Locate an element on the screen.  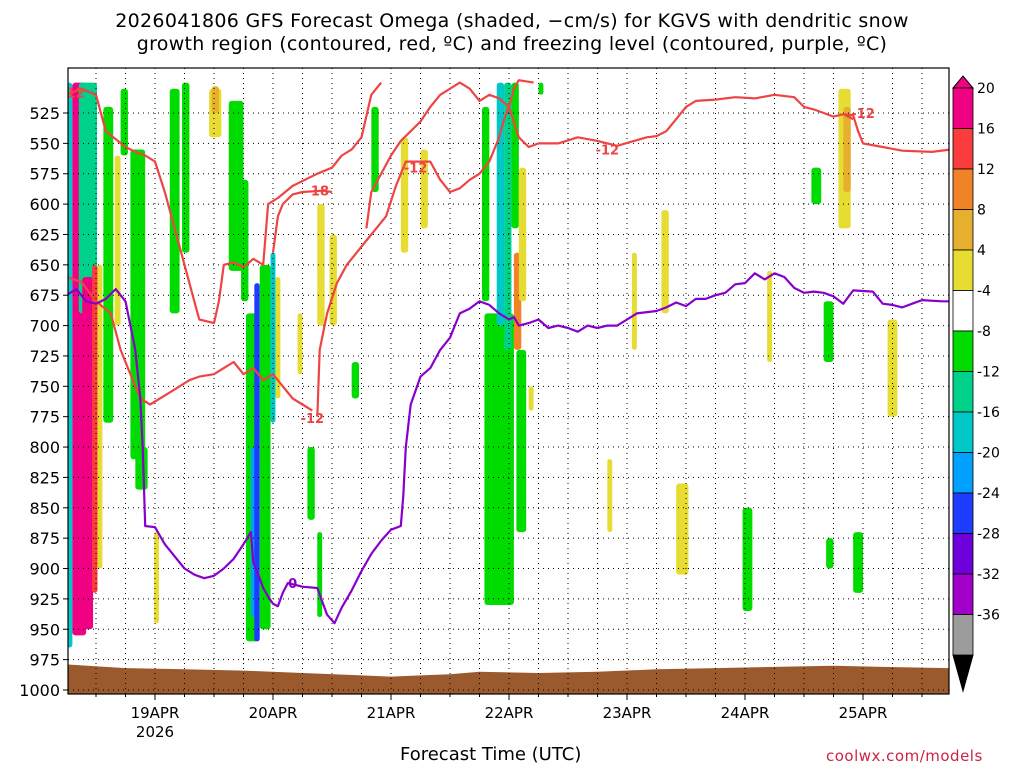
x-tick-label-21APR: 21APR is located at coordinates (391, 713).